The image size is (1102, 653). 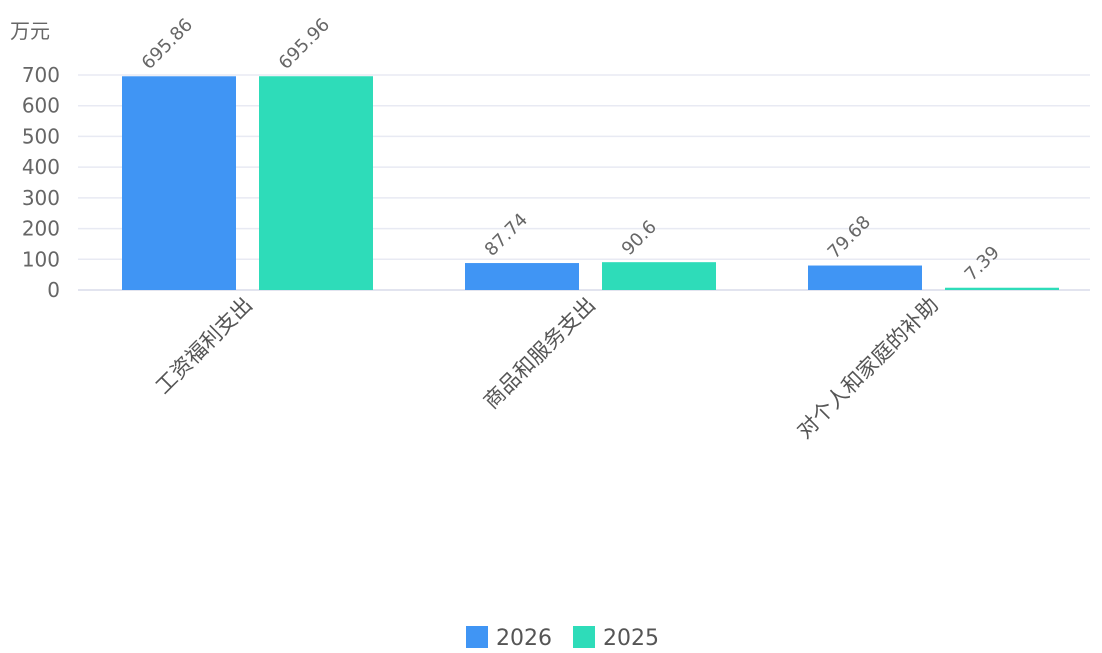 I want to click on y-tick-label: 0, so click(x=53, y=290).